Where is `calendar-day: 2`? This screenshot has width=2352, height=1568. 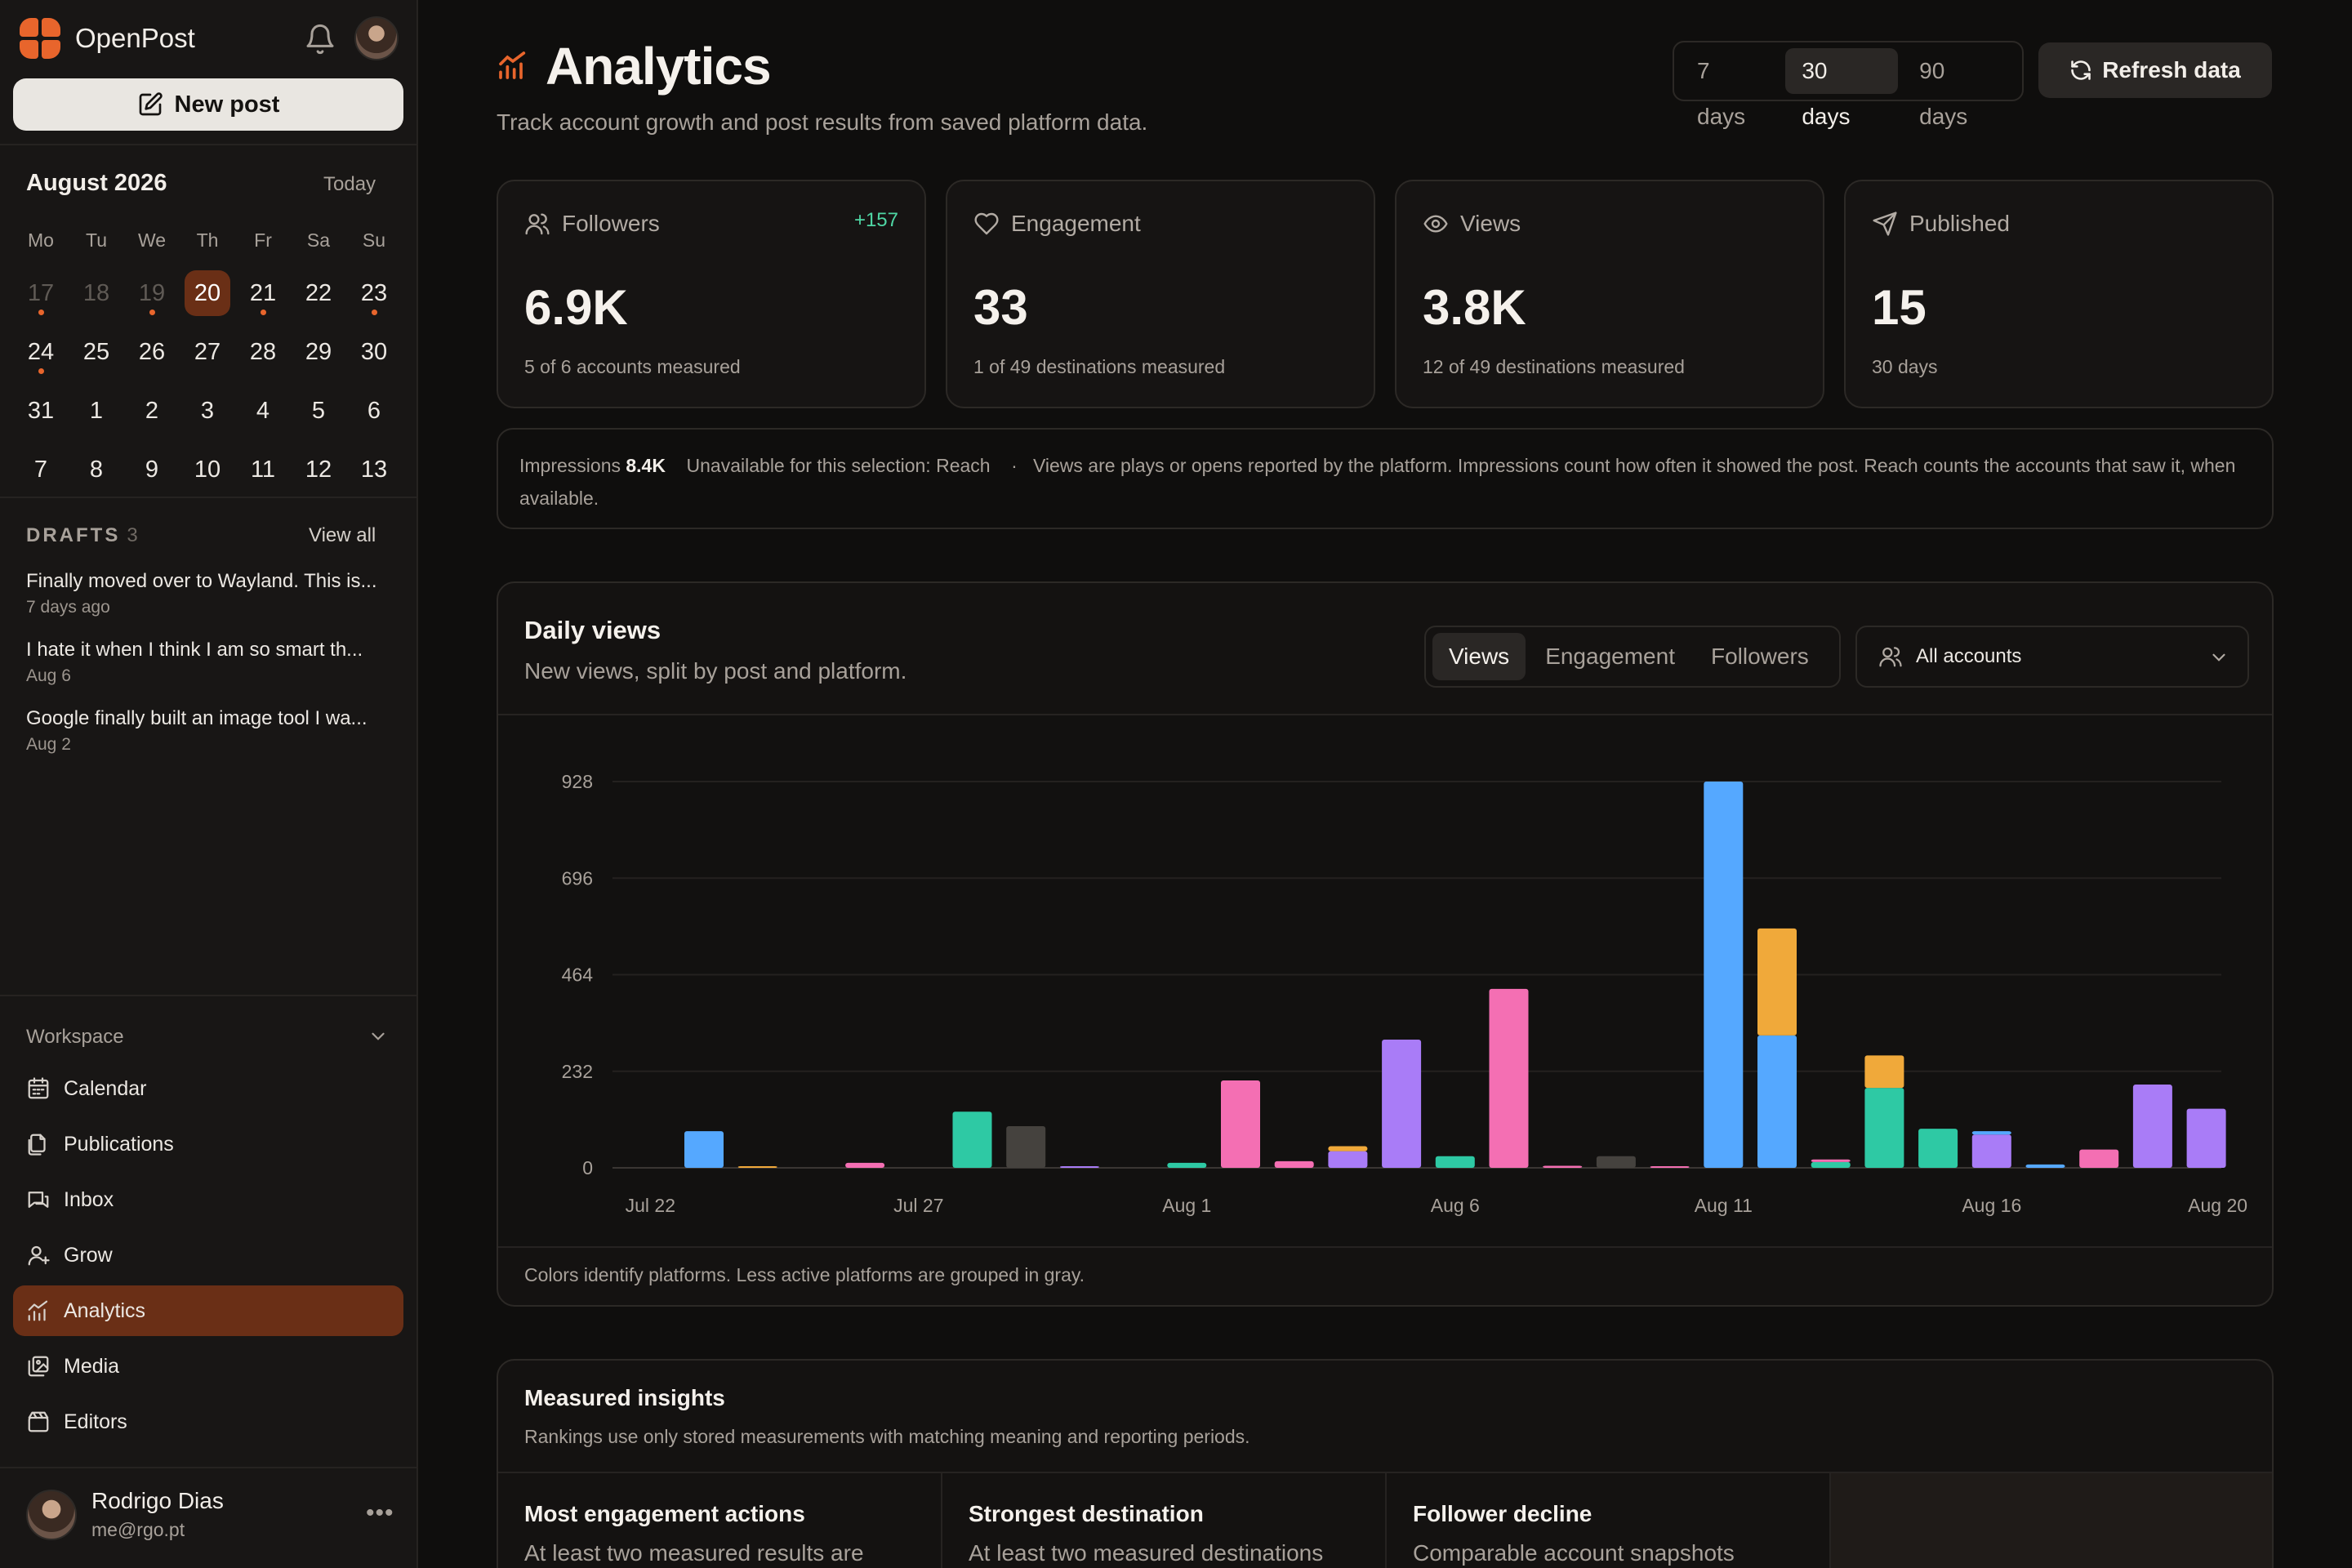 calendar-day: 2 is located at coordinates (152, 410).